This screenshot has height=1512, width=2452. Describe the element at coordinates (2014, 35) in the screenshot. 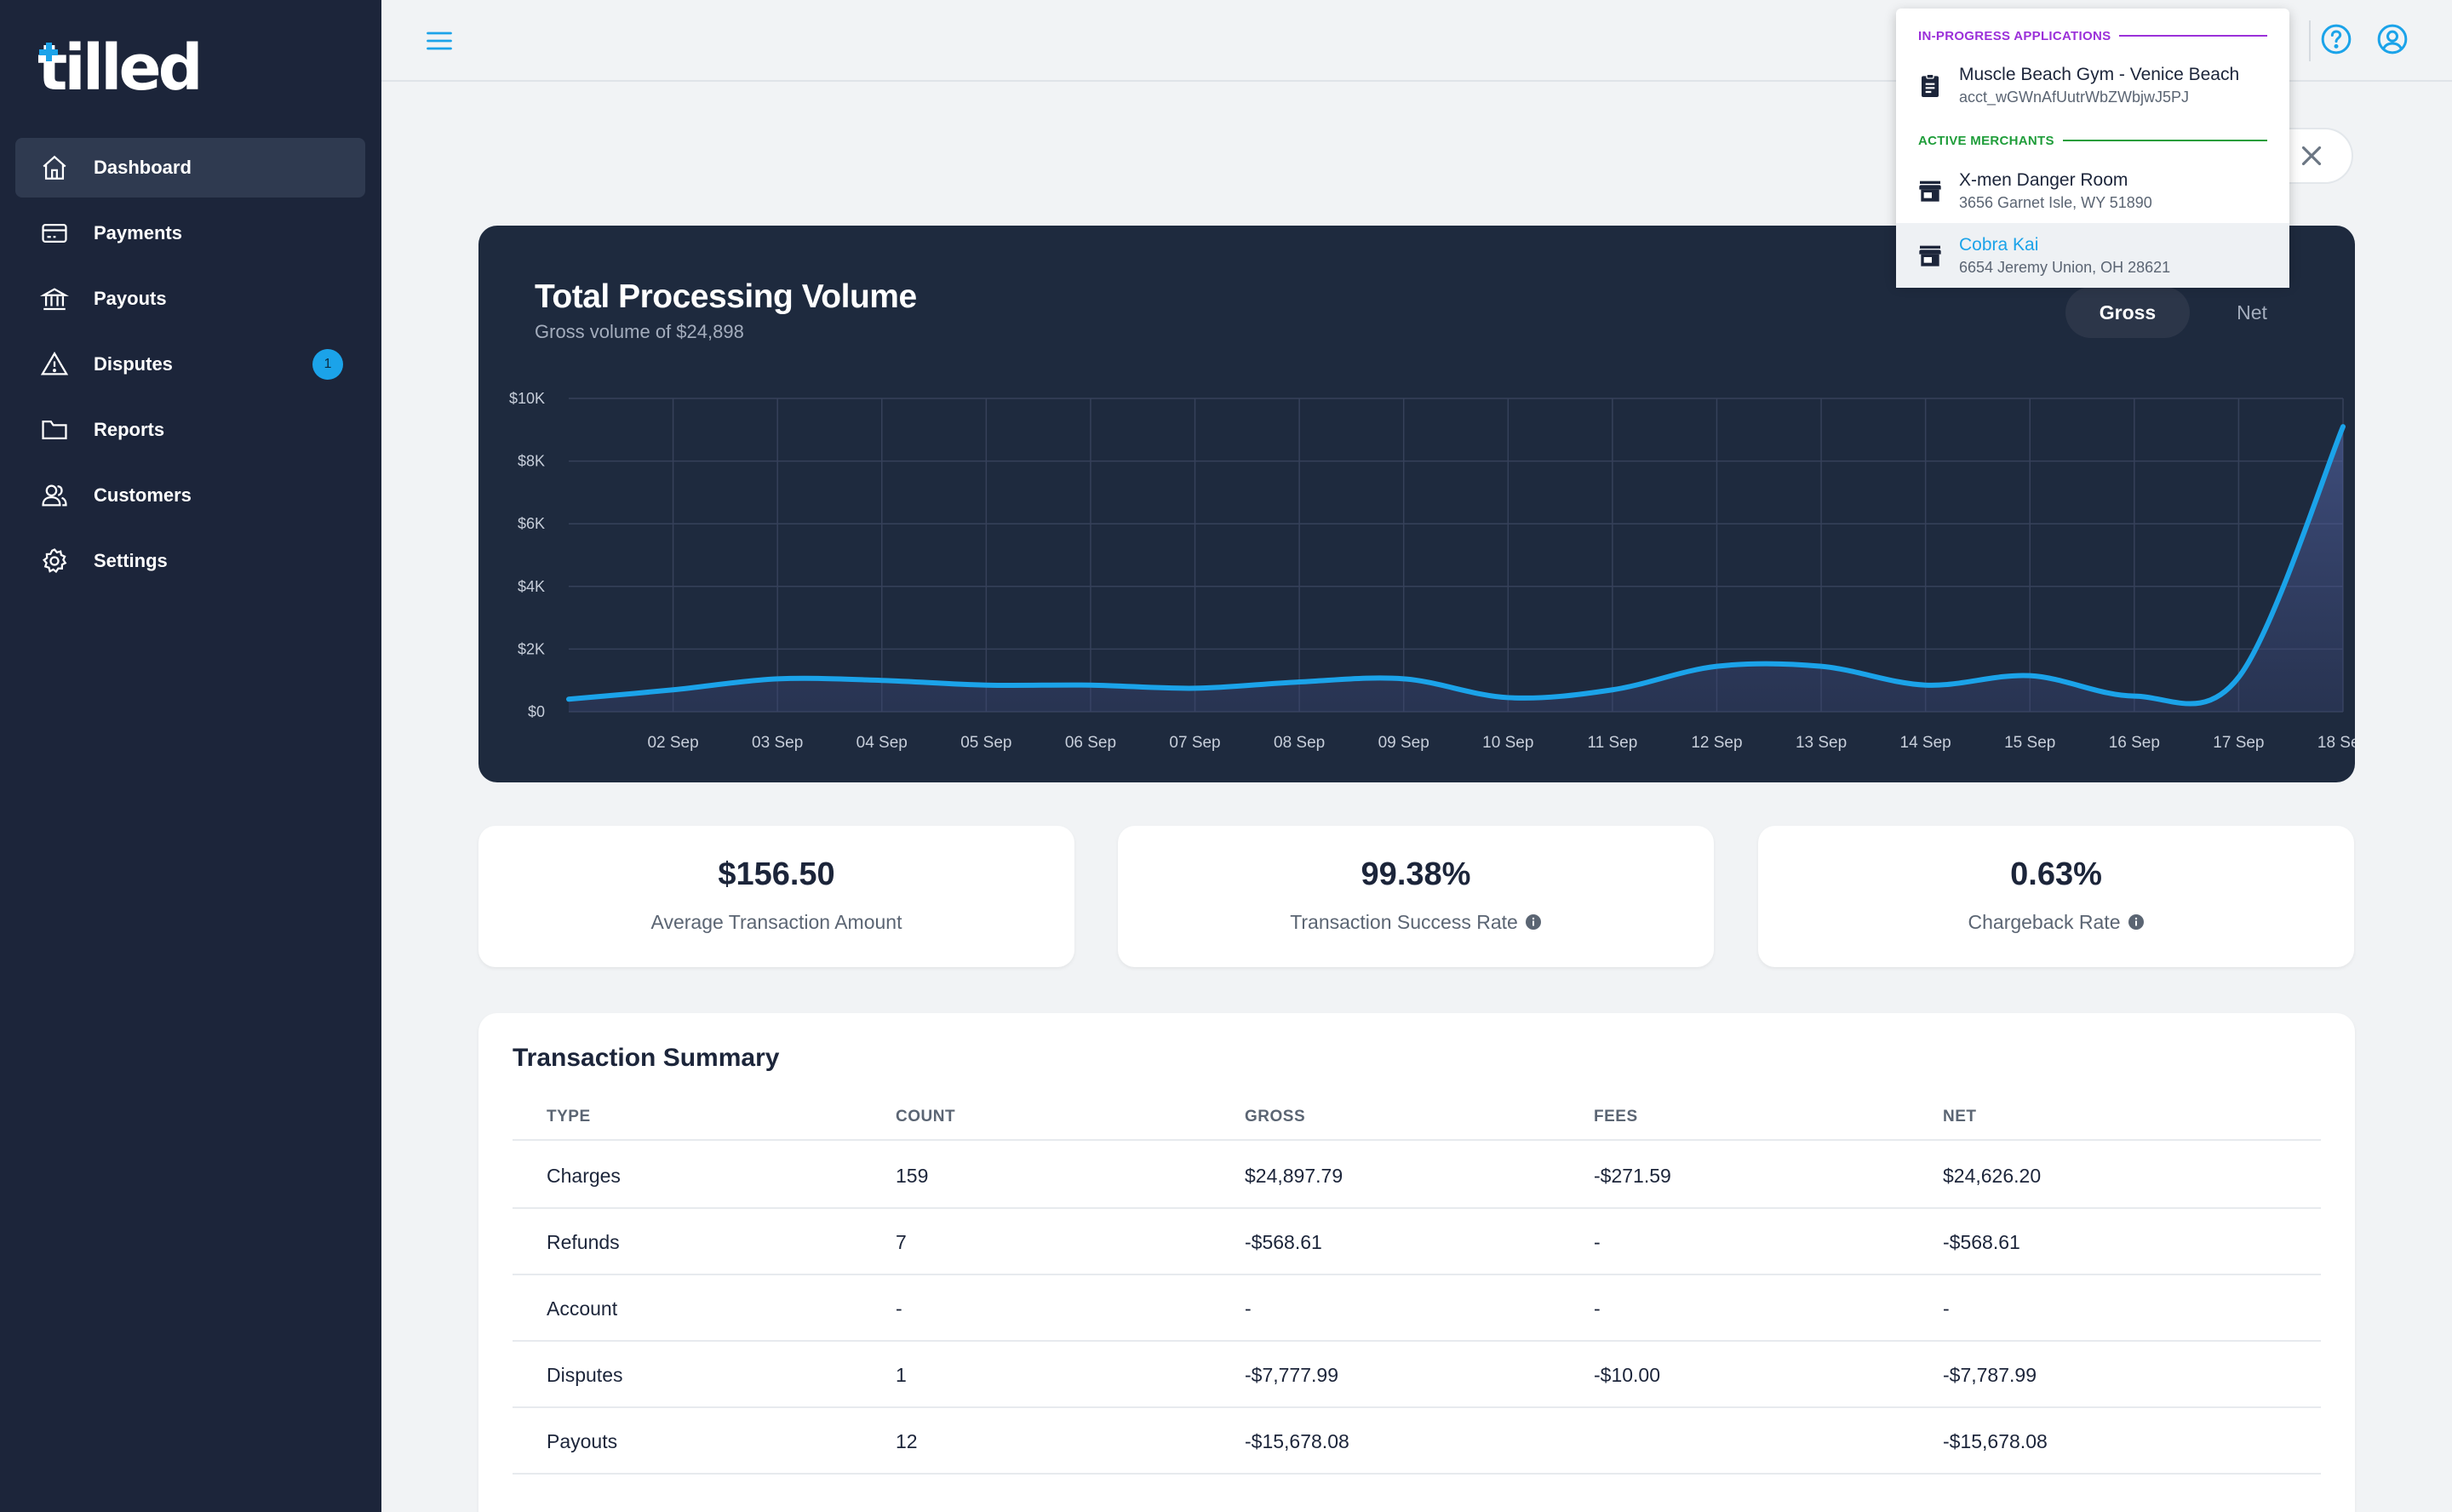

I see `section-label: IN-PROGRESS APPLICATIONS` at that location.